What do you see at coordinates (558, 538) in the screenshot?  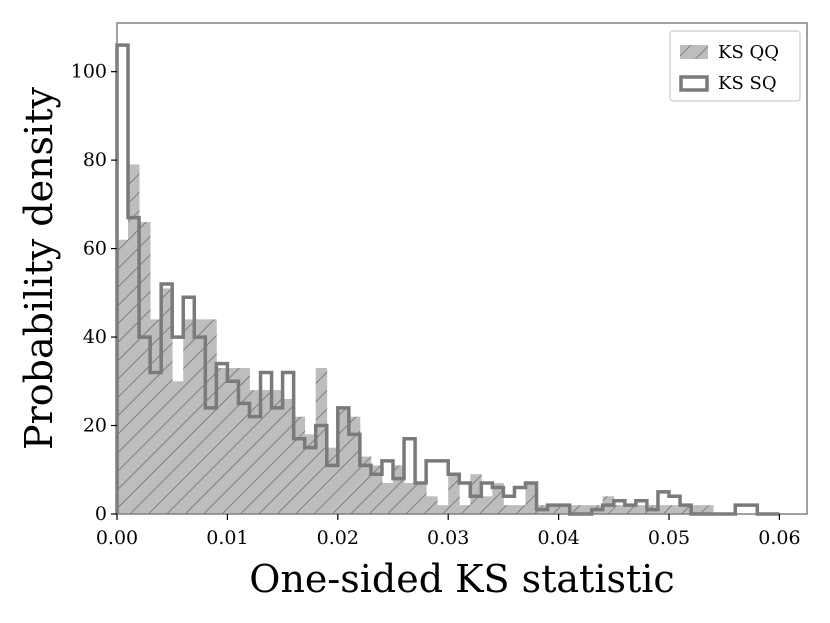 I see `x-tick-label: 0.04` at bounding box center [558, 538].